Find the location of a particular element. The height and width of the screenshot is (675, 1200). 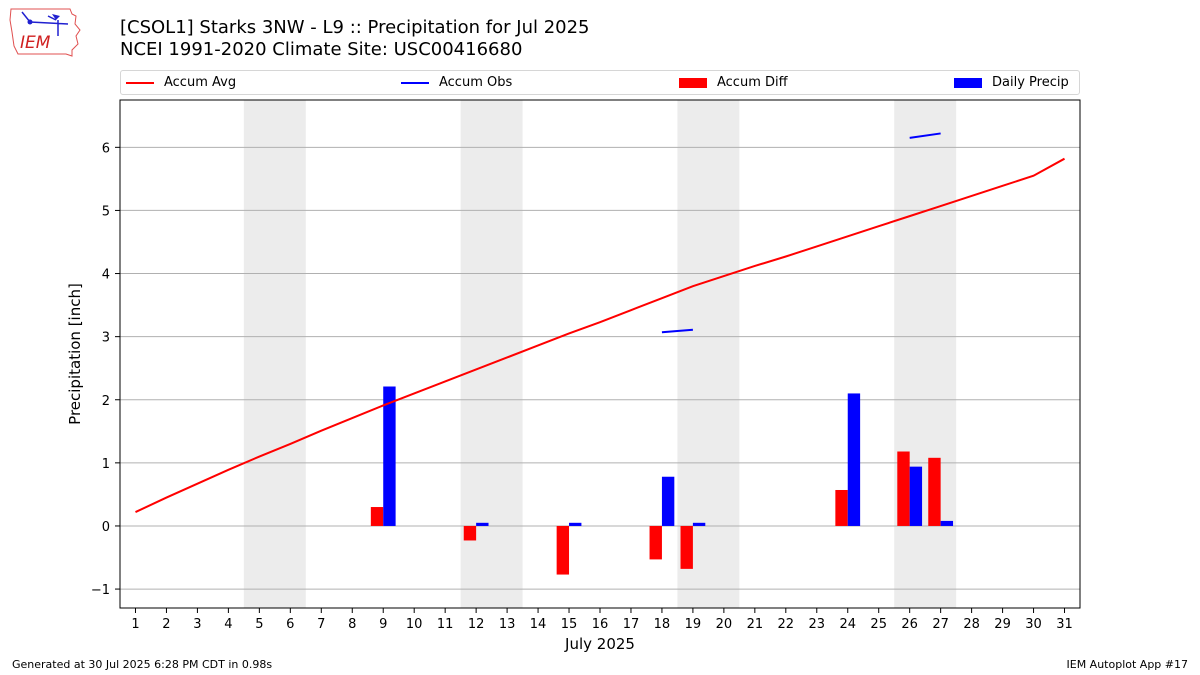

x-tick-label-19: 19 is located at coordinates (693, 624).